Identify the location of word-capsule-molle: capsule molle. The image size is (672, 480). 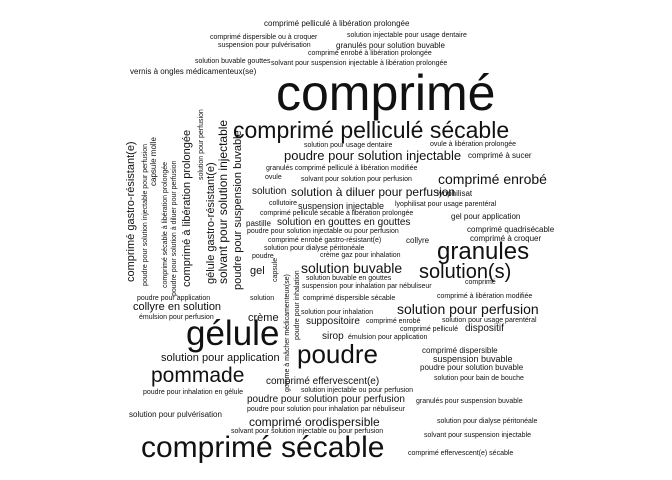
(153, 161).